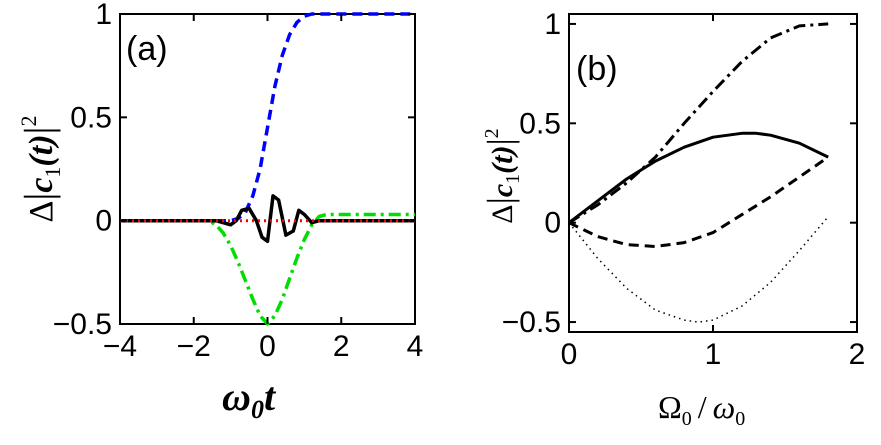 This screenshot has height=445, width=881. Describe the element at coordinates (52, 172) in the screenshot. I see `panel-a-ylabel-sub: 1` at that location.